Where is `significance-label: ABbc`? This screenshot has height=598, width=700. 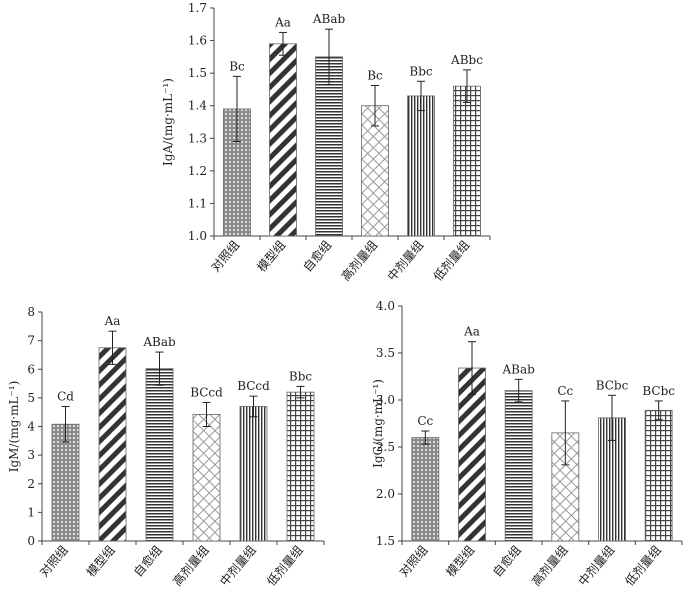 significance-label: ABbc is located at coordinates (466, 60).